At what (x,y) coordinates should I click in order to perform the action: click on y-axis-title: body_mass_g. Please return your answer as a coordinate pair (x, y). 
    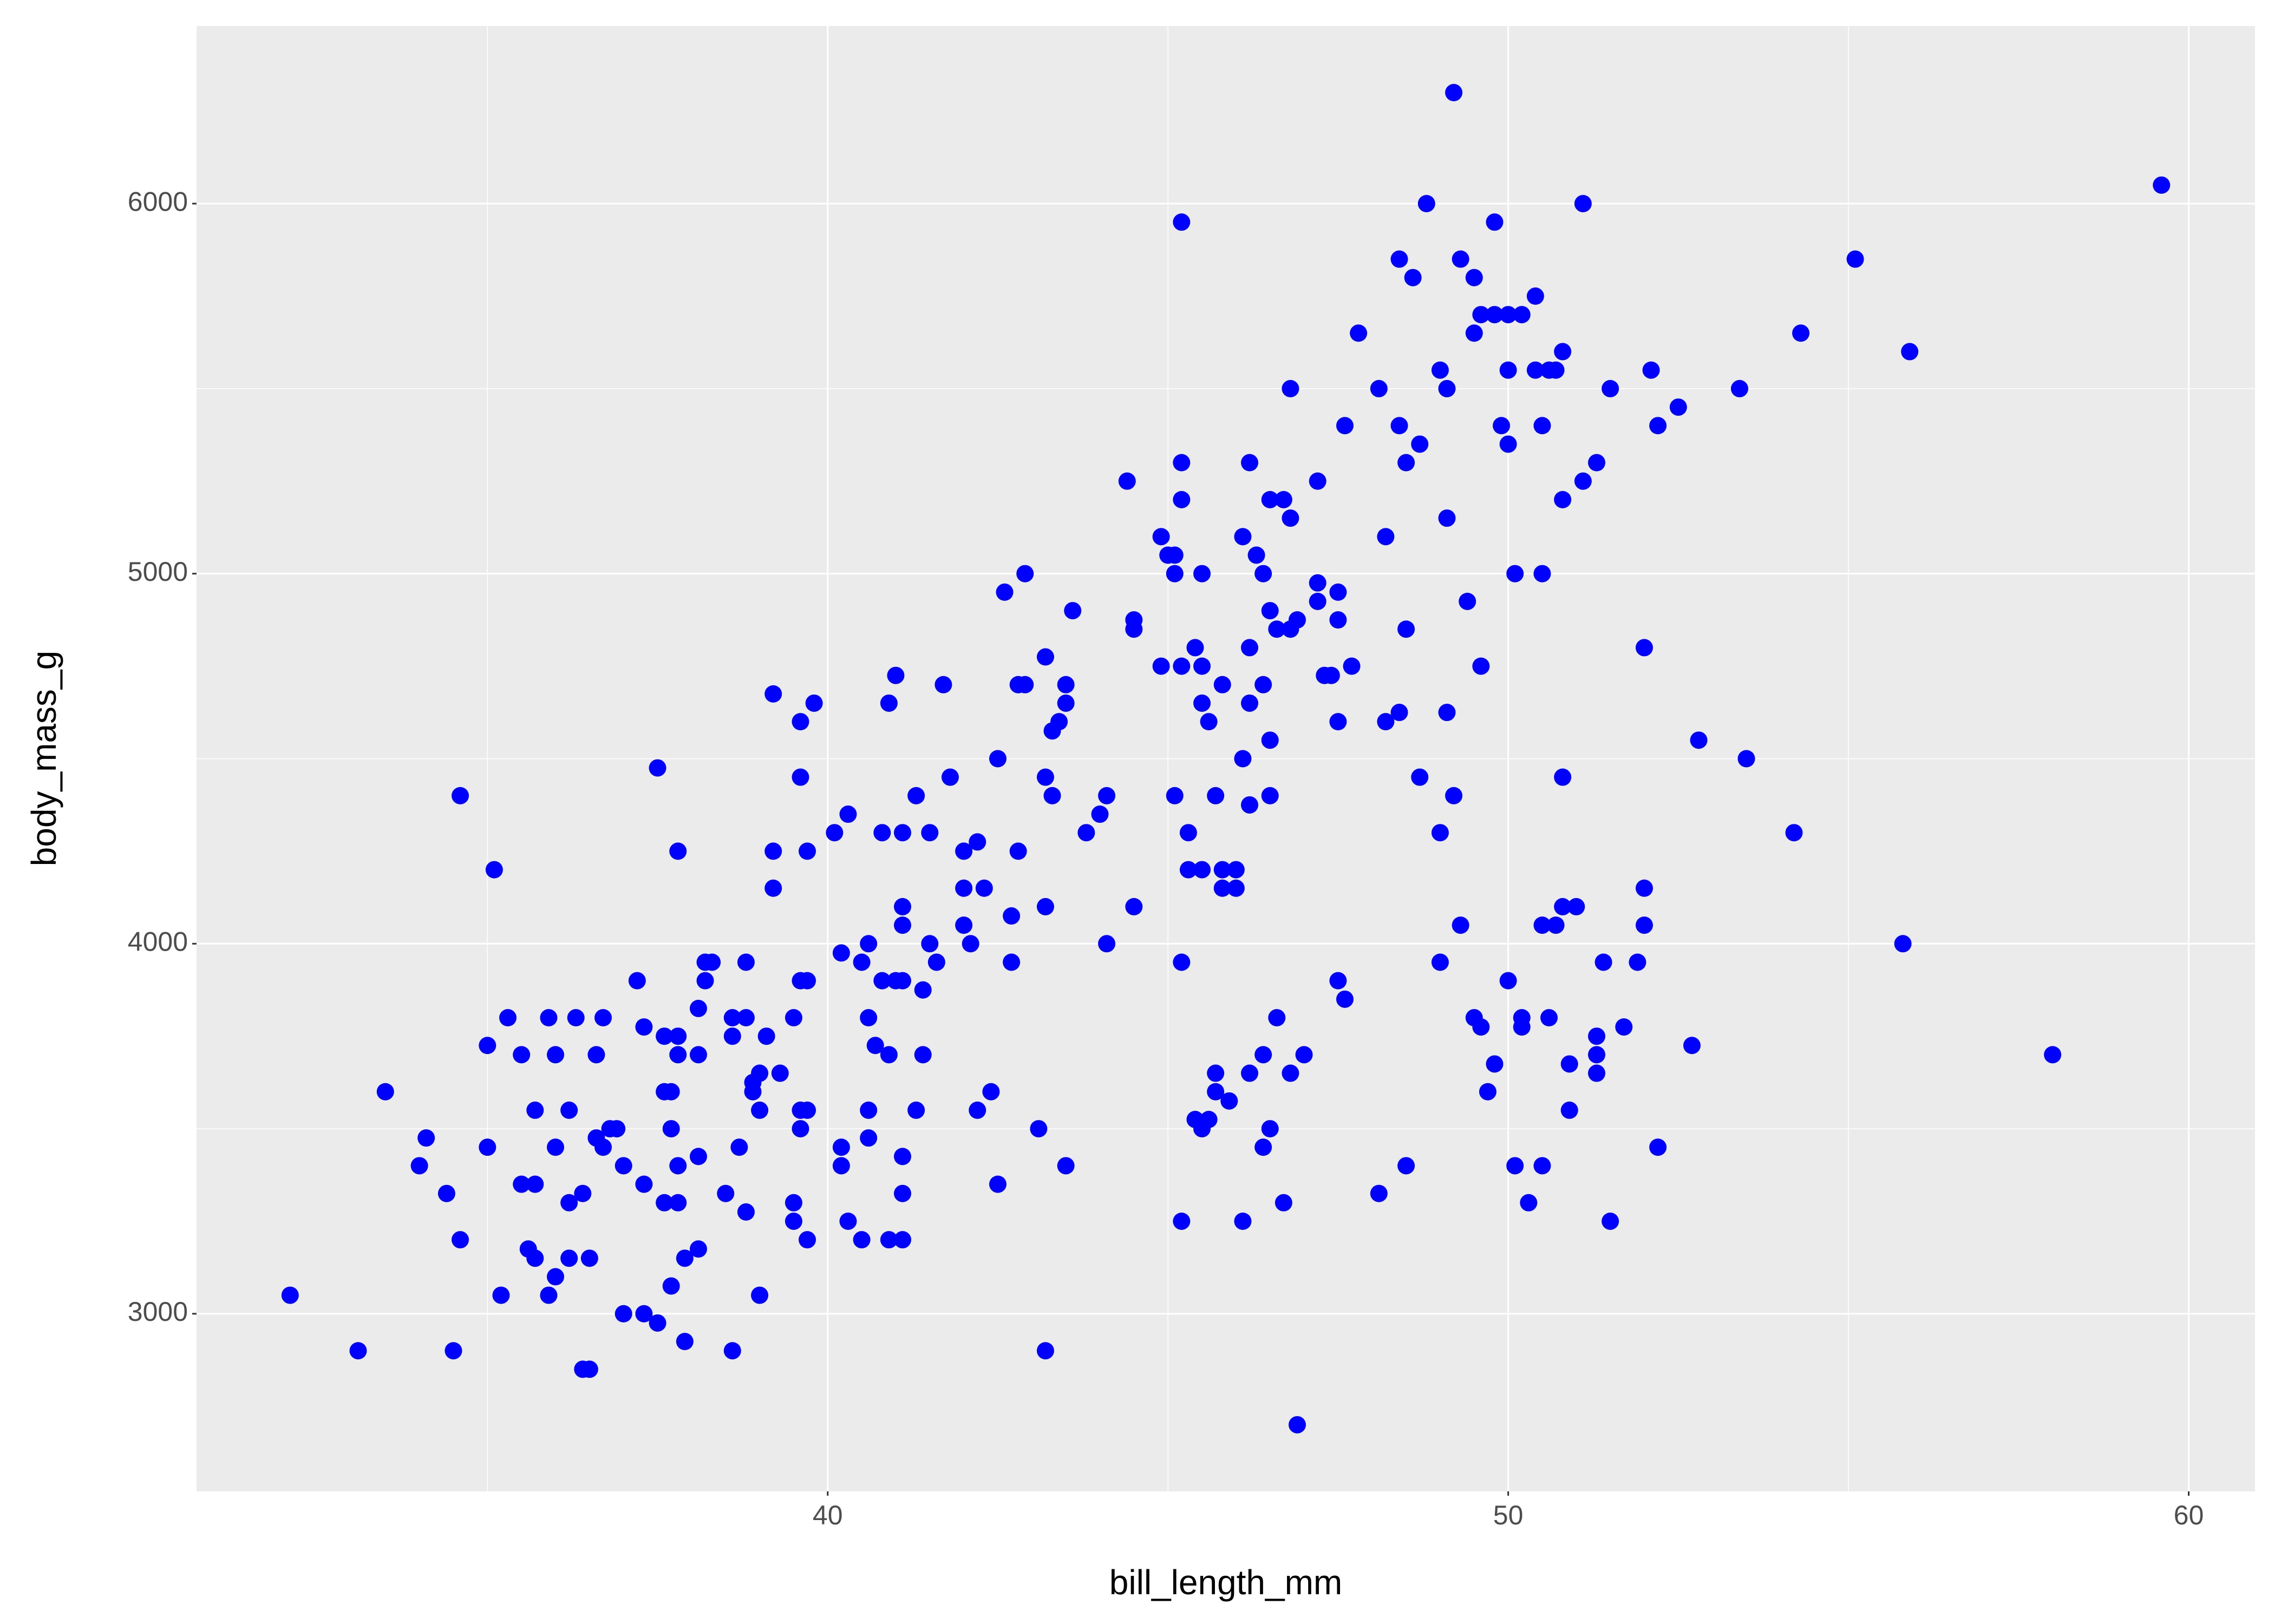
    Looking at the image, I should click on (44, 758).